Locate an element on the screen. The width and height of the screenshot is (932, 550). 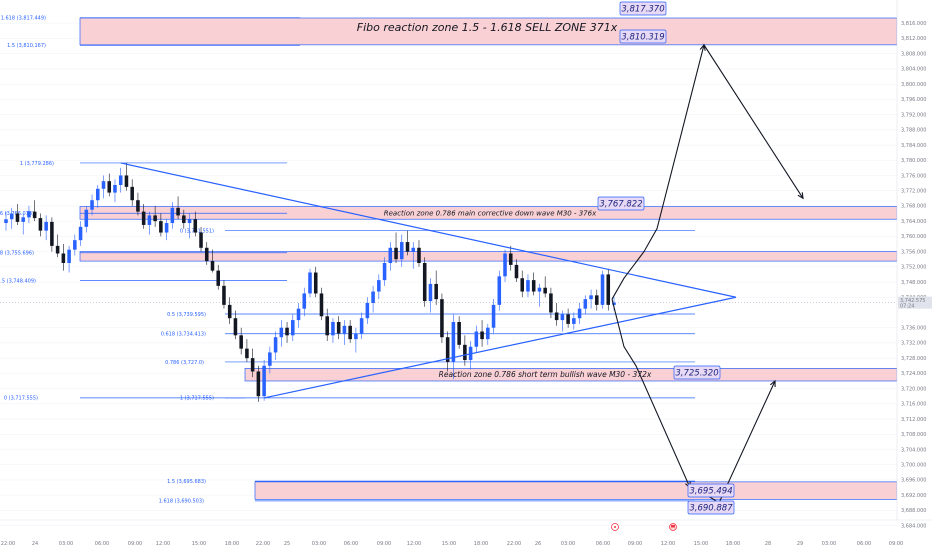
price-target-label: 3,725.320 is located at coordinates (696, 374).